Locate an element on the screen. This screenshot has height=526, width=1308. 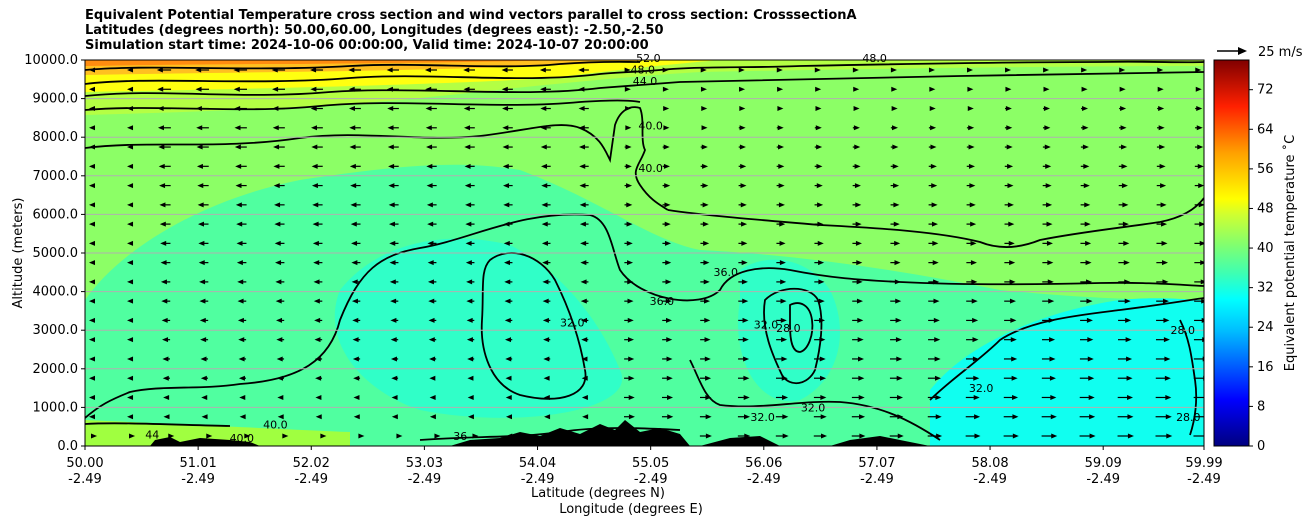
contour-label: 32.0 is located at coordinates (981, 388).